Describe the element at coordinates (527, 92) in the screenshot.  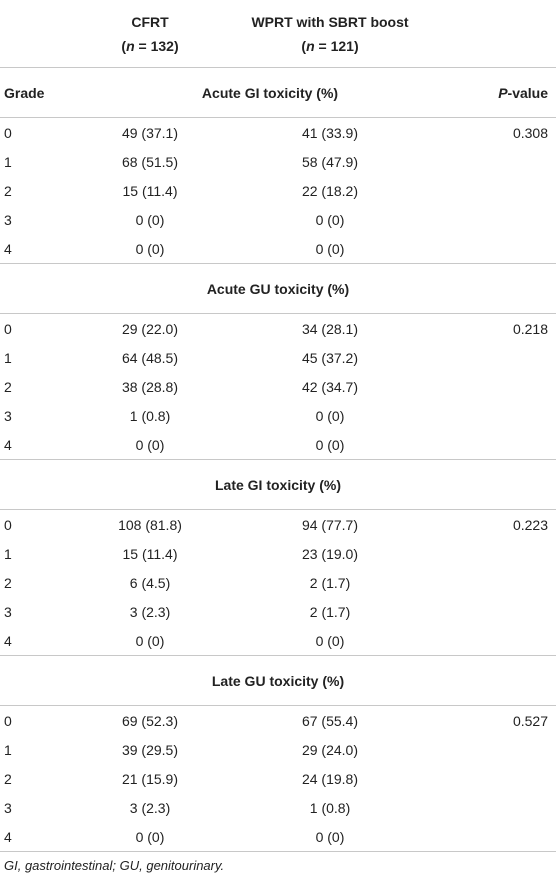
I see `p-rest: -value` at that location.